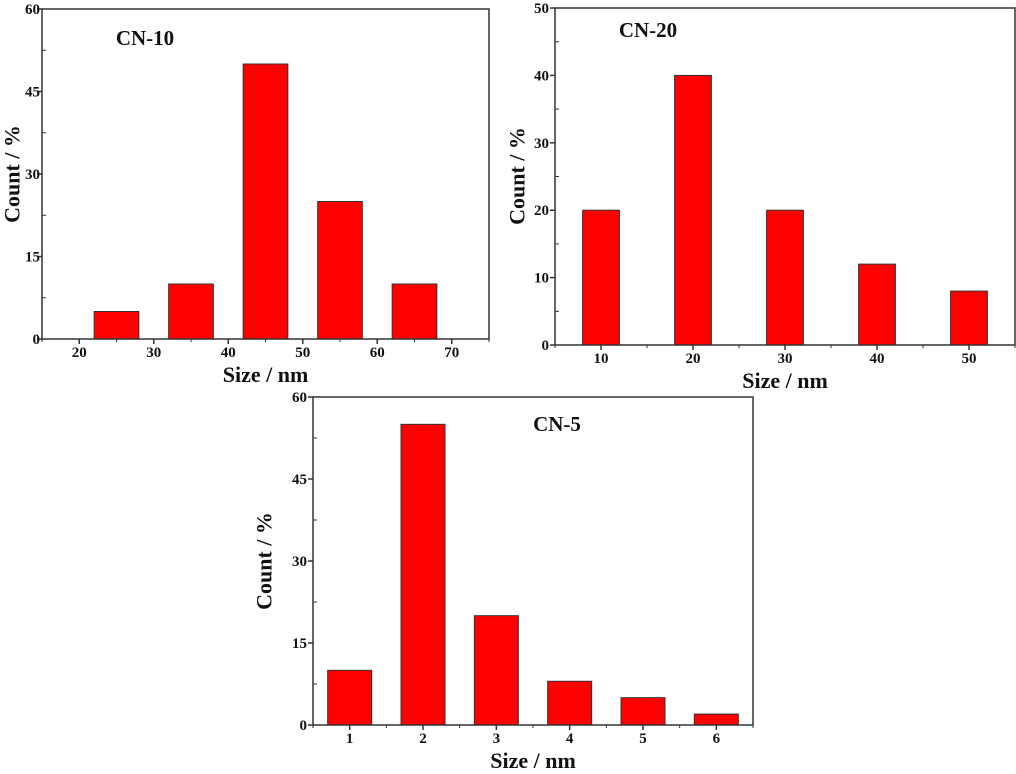  What do you see at coordinates (350, 739) in the screenshot?
I see `x-tick-label: 1` at bounding box center [350, 739].